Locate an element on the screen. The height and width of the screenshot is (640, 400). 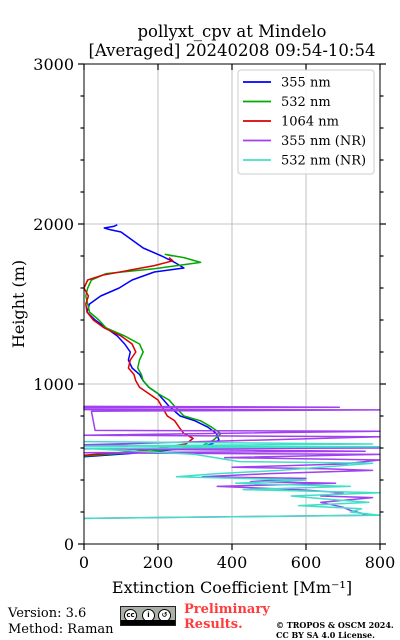
cc-icon: cc is located at coordinates (130, 615).